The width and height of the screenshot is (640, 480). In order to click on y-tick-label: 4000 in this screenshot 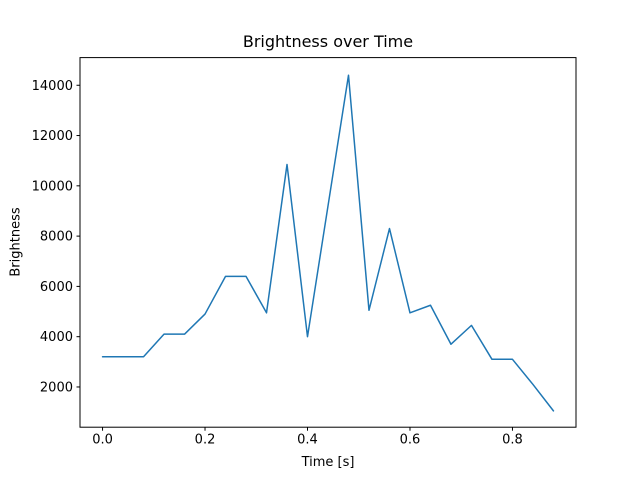, I will do `click(56, 337)`.